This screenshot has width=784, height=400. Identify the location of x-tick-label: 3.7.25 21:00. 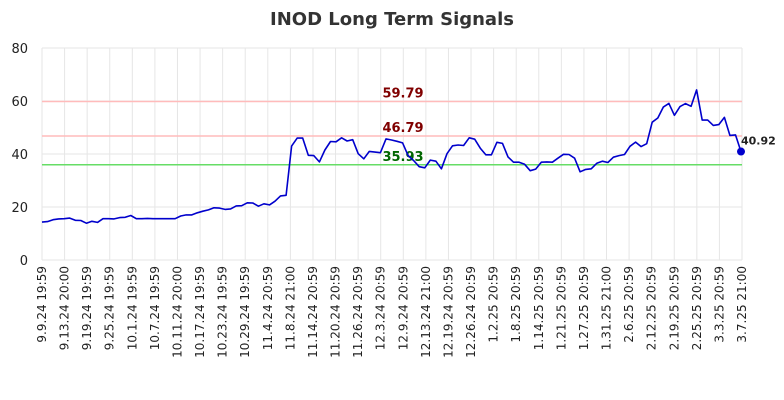
(742, 304).